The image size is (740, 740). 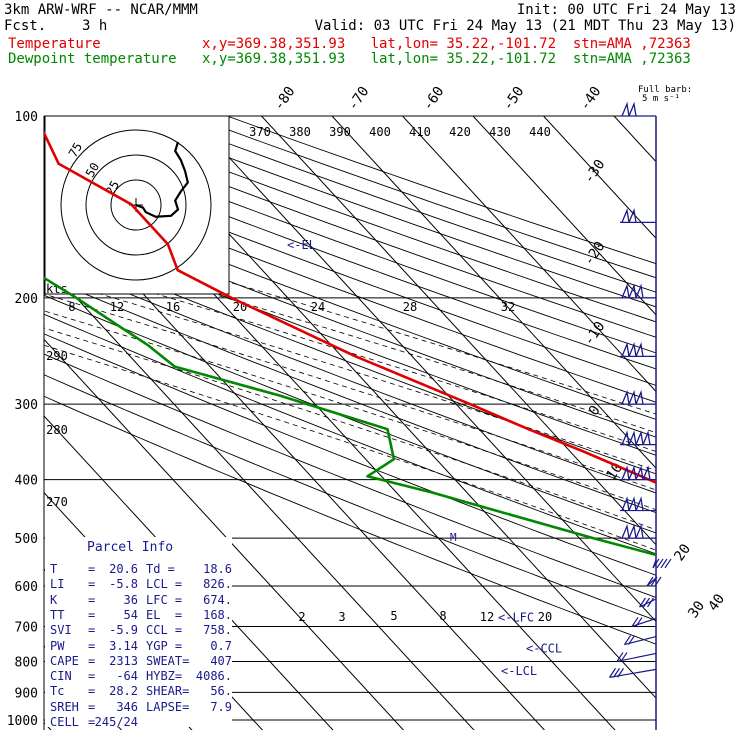 I want to click on theta-label: 420, so click(x=460, y=132).